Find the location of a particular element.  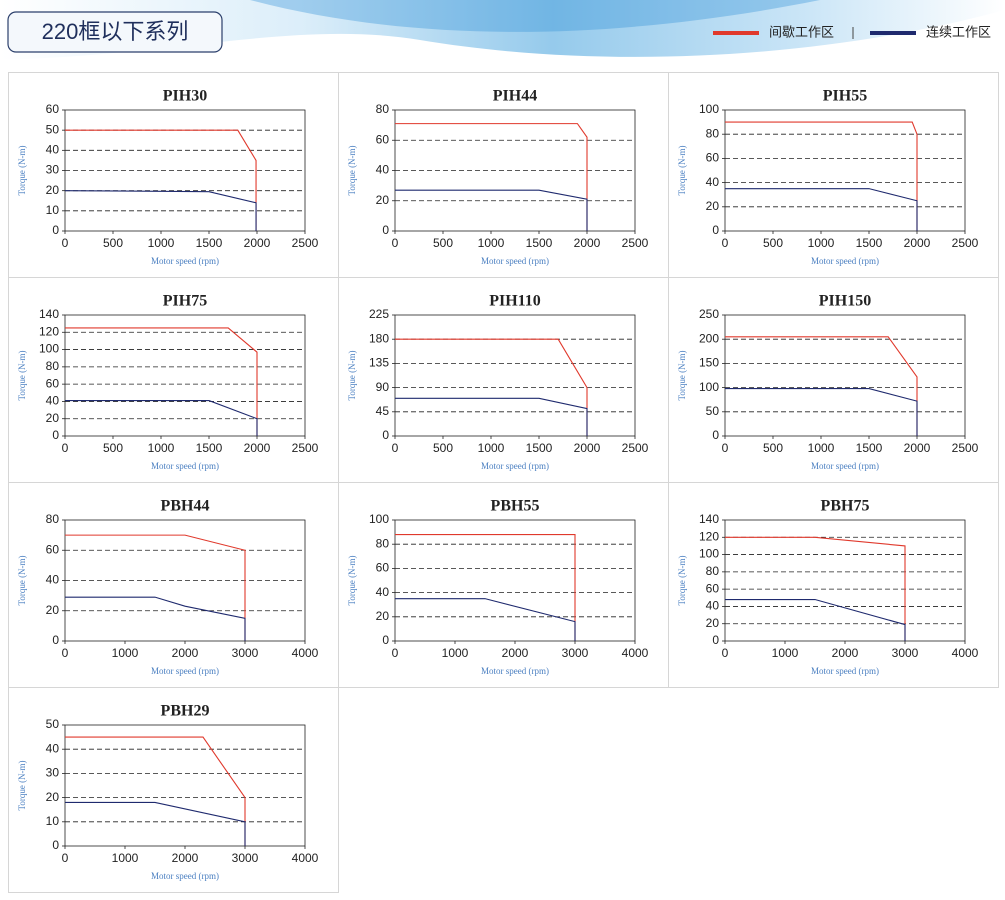

banner-wave is located at coordinates (535, 16).